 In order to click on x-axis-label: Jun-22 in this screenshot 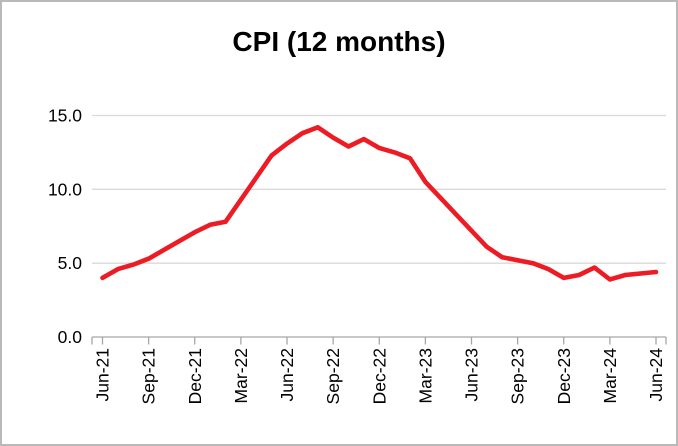, I will do `click(287, 375)`.